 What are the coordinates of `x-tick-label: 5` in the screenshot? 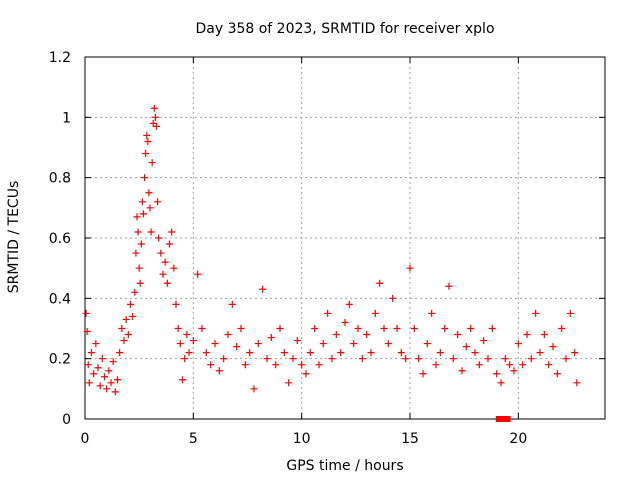 It's located at (193, 439).